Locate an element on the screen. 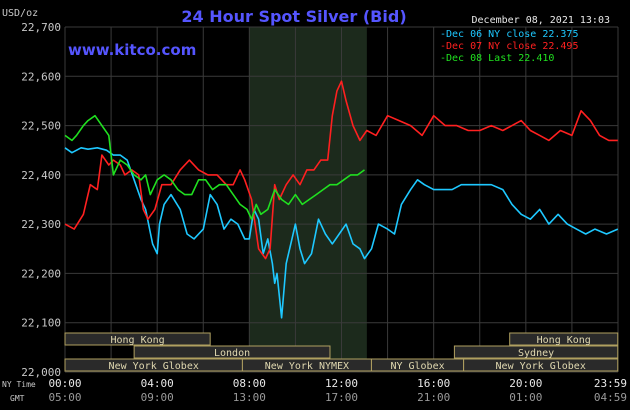 The height and width of the screenshot is (410, 630). y-tick-label: 22,700 is located at coordinates (41, 27).